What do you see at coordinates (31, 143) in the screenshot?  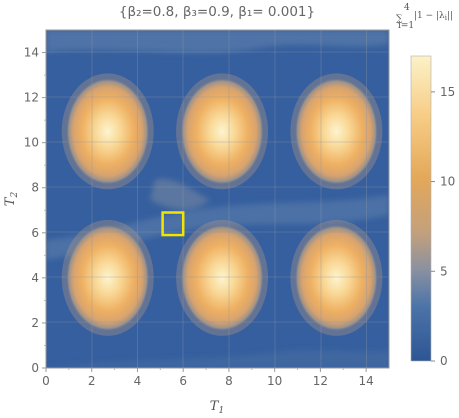 I see `y-tick-label: 10` at bounding box center [31, 143].